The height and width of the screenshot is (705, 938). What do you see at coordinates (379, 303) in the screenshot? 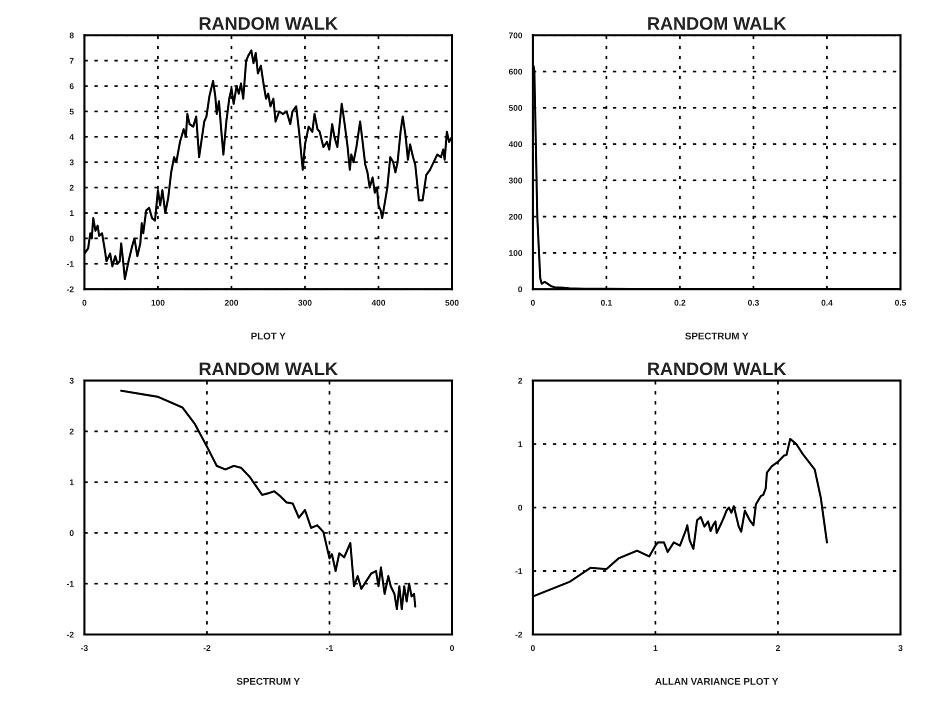
I see `x-tick-label: 400` at bounding box center [379, 303].